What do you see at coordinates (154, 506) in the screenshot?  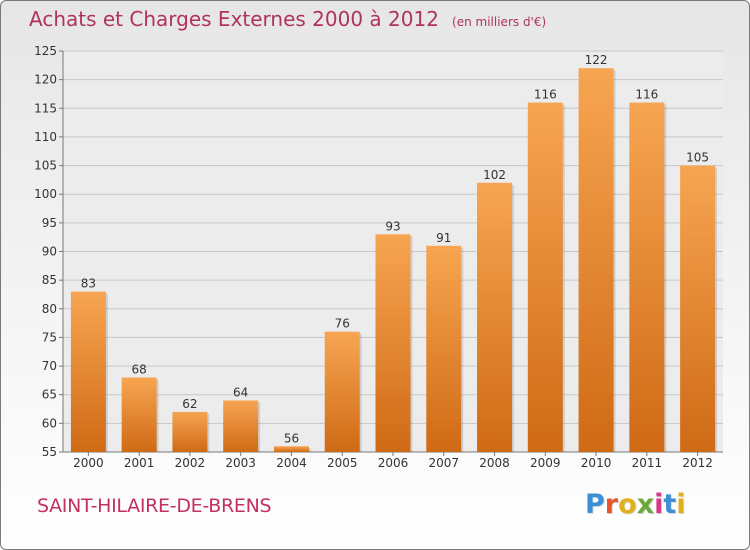 I see `commune-name: SAINT-HILAIRE-DE-BRENS` at bounding box center [154, 506].